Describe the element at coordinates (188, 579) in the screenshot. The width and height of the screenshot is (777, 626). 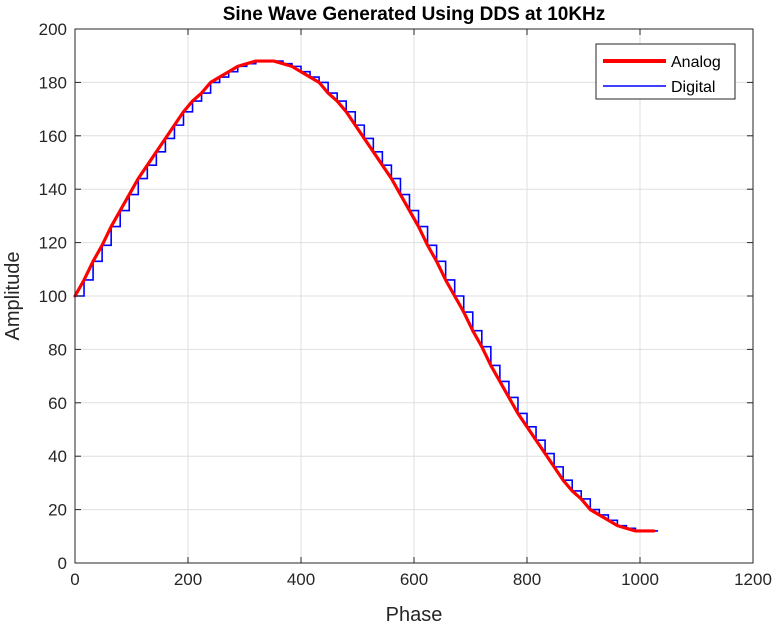
I see `x-tick-label: 200` at that location.